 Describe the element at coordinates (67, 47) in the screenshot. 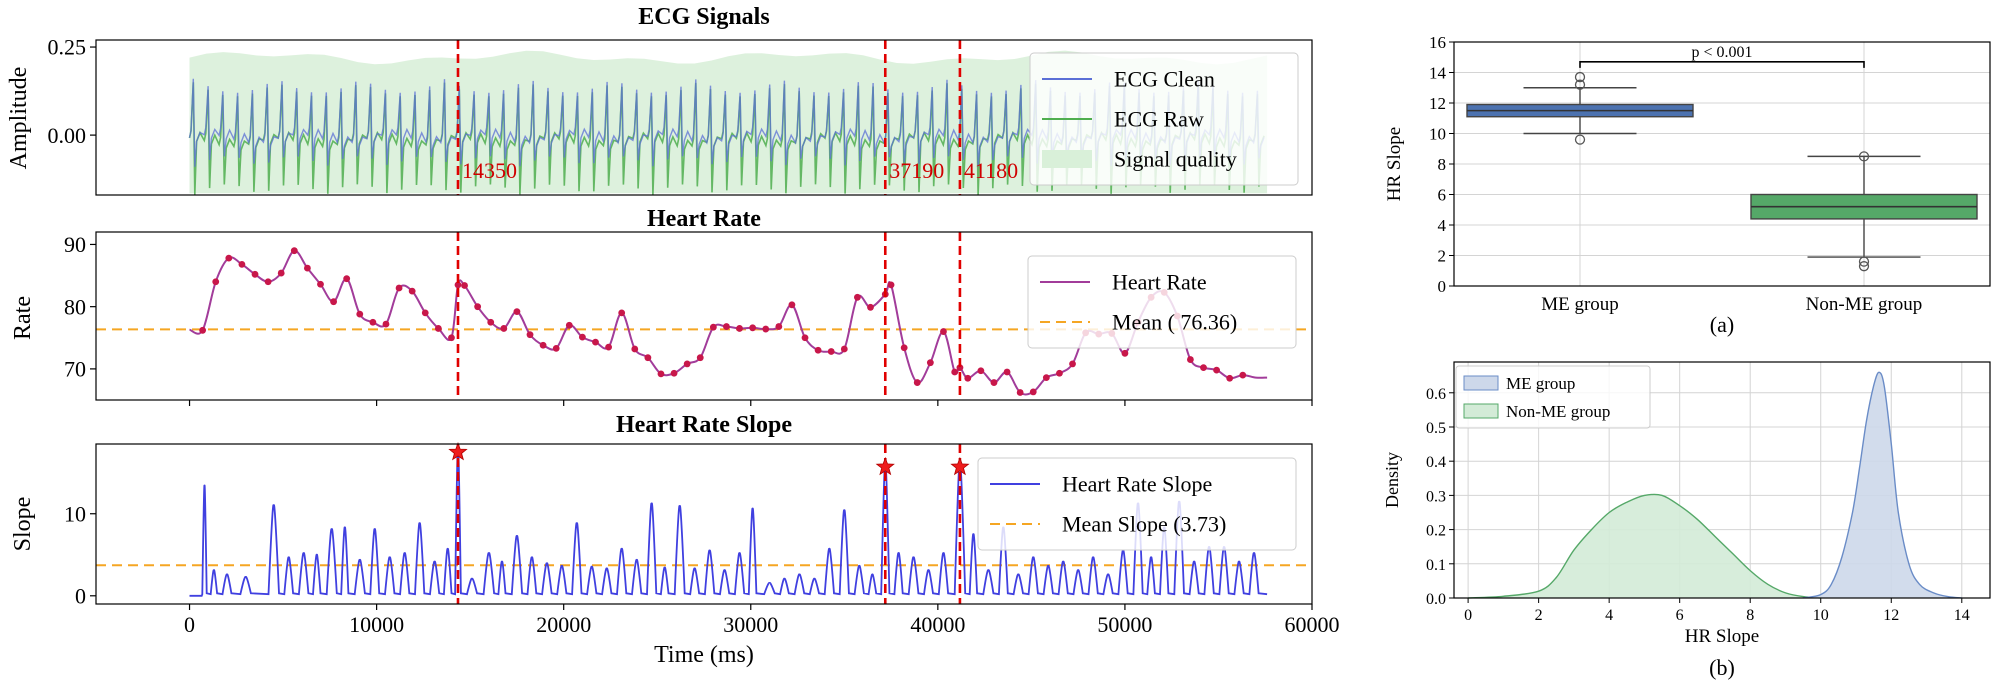

I see `y-tick-label: 0.25` at that location.